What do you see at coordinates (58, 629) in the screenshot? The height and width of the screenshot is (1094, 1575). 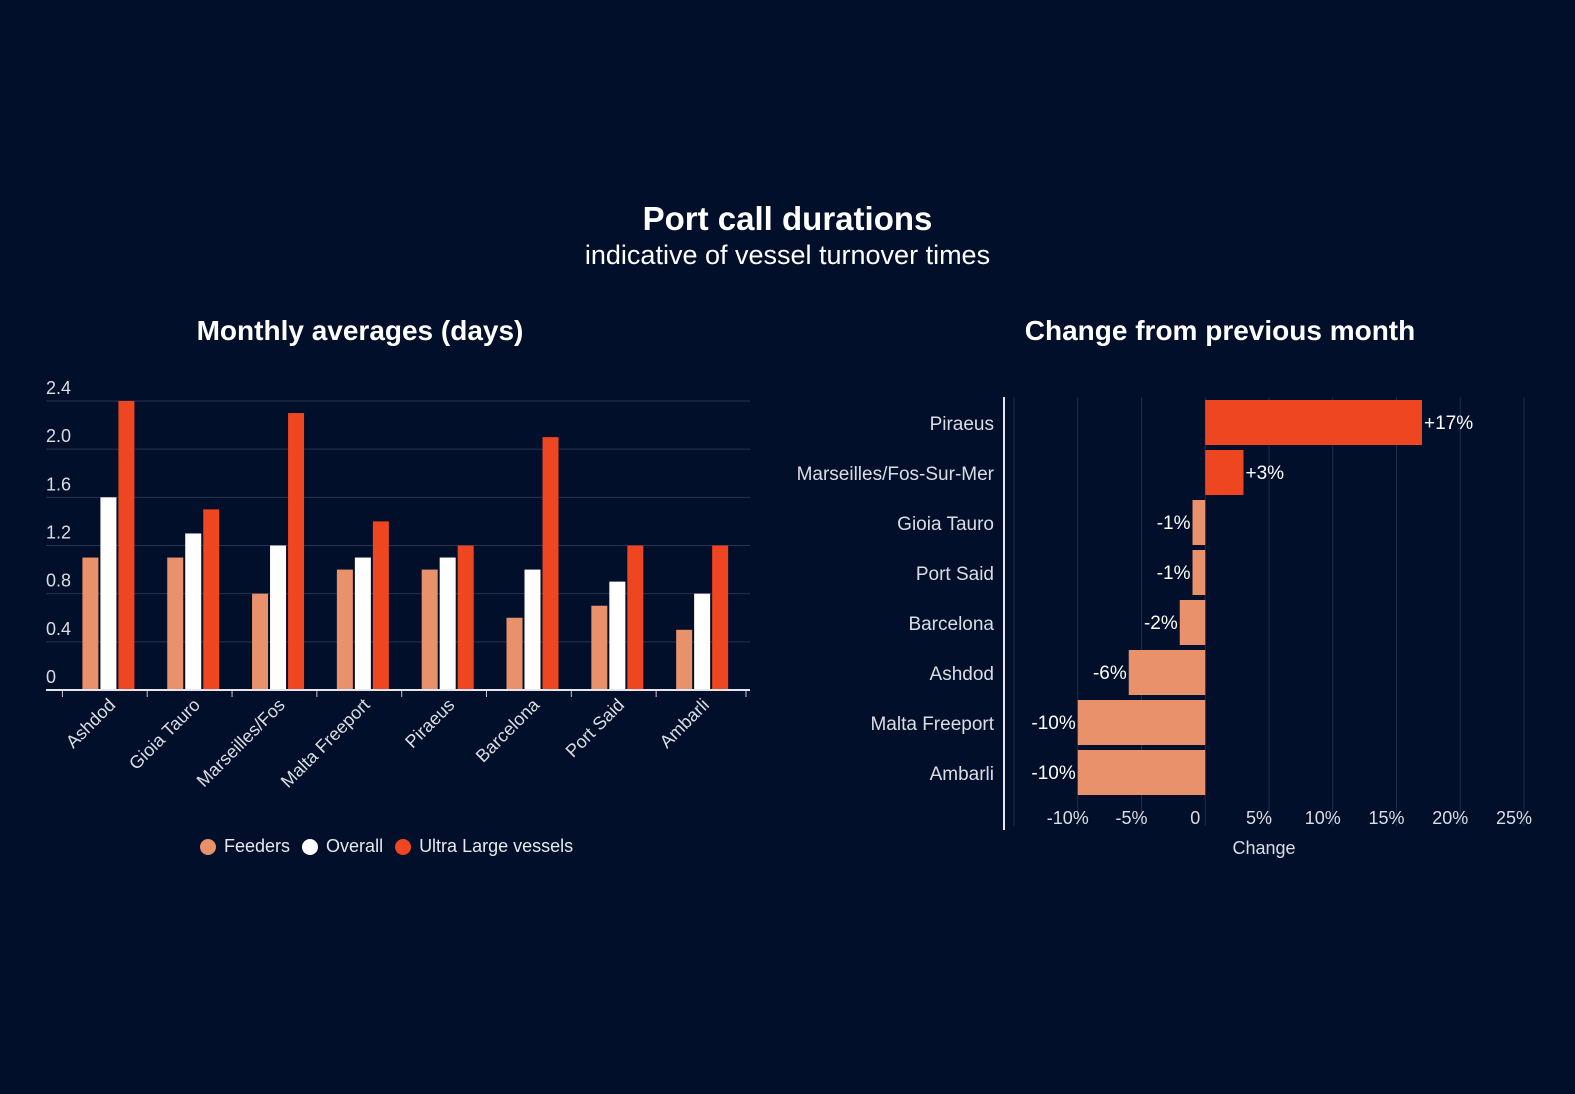 I see `y-tick-label: 0.4` at bounding box center [58, 629].